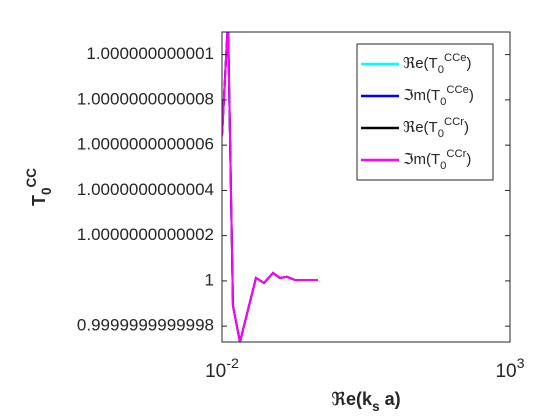  What do you see at coordinates (145, 325) in the screenshot?
I see `y-tick-label: 0.9999999999998` at bounding box center [145, 325].